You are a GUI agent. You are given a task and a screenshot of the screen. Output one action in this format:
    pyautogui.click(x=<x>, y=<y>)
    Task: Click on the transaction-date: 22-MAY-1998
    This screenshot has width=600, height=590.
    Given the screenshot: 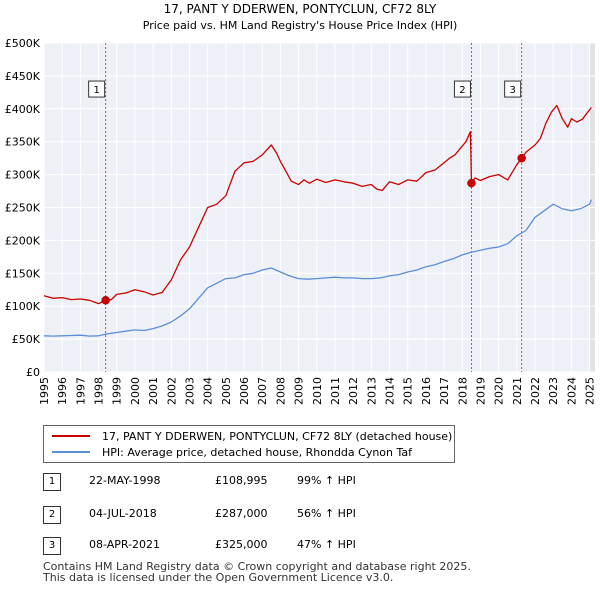 What is the action you would take?
    pyautogui.click(x=125, y=480)
    